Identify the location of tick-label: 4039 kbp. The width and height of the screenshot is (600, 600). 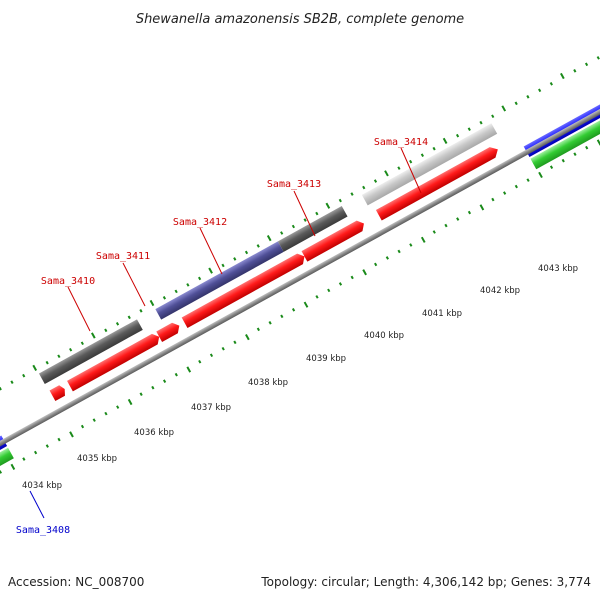
(326, 359).